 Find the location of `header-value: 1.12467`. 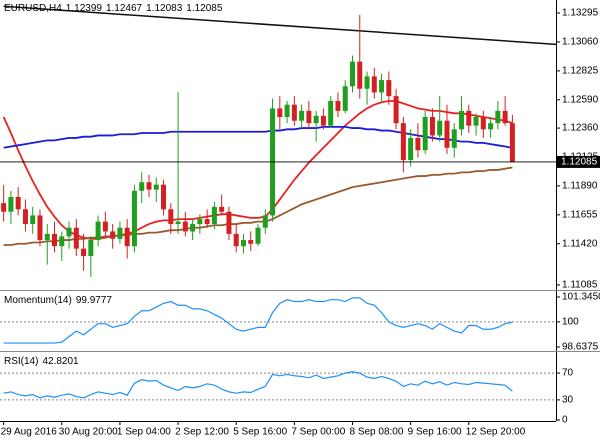

header-value: 1.12467 is located at coordinates (124, 8).